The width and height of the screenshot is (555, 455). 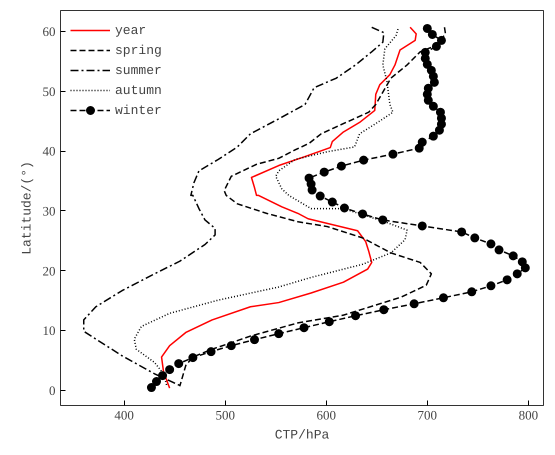 I want to click on x-tick-label: 500, so click(x=225, y=415).